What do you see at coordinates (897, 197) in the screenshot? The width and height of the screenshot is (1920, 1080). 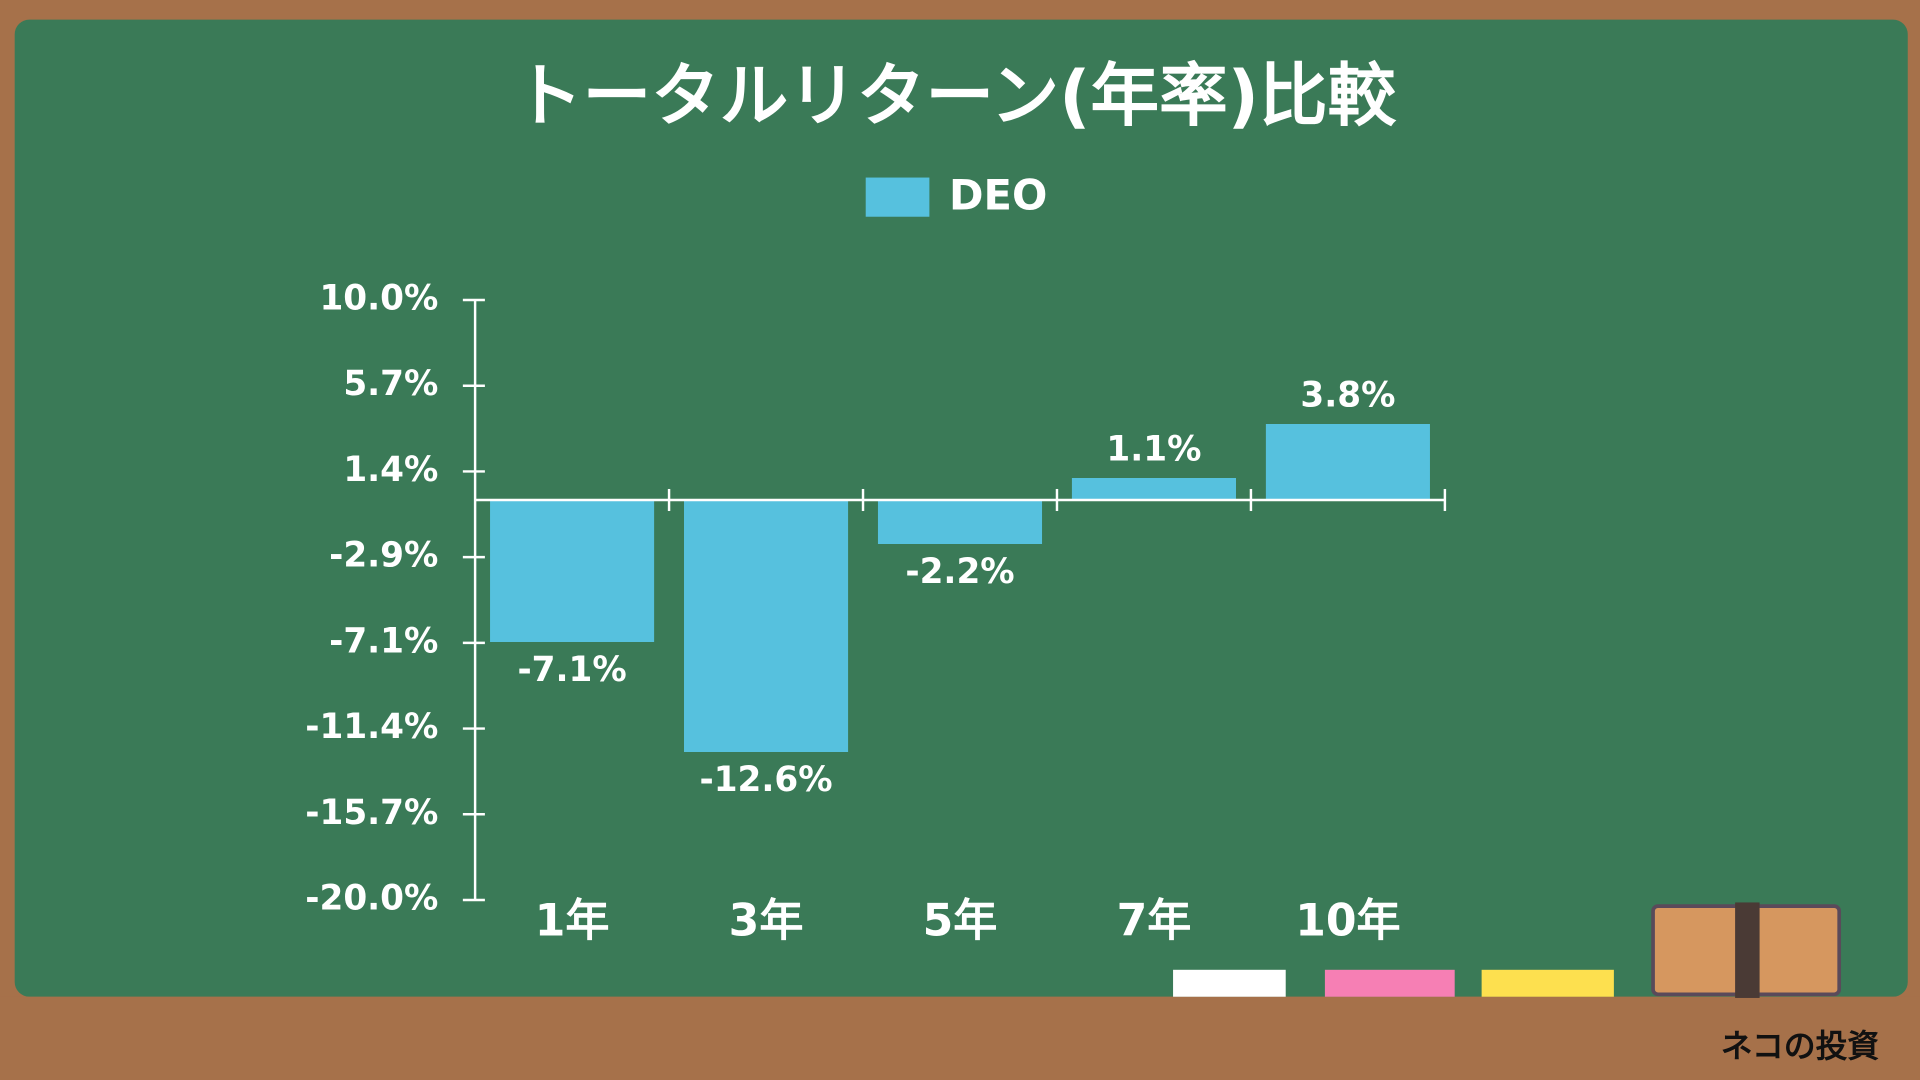 I see `legend-swatch` at bounding box center [897, 197].